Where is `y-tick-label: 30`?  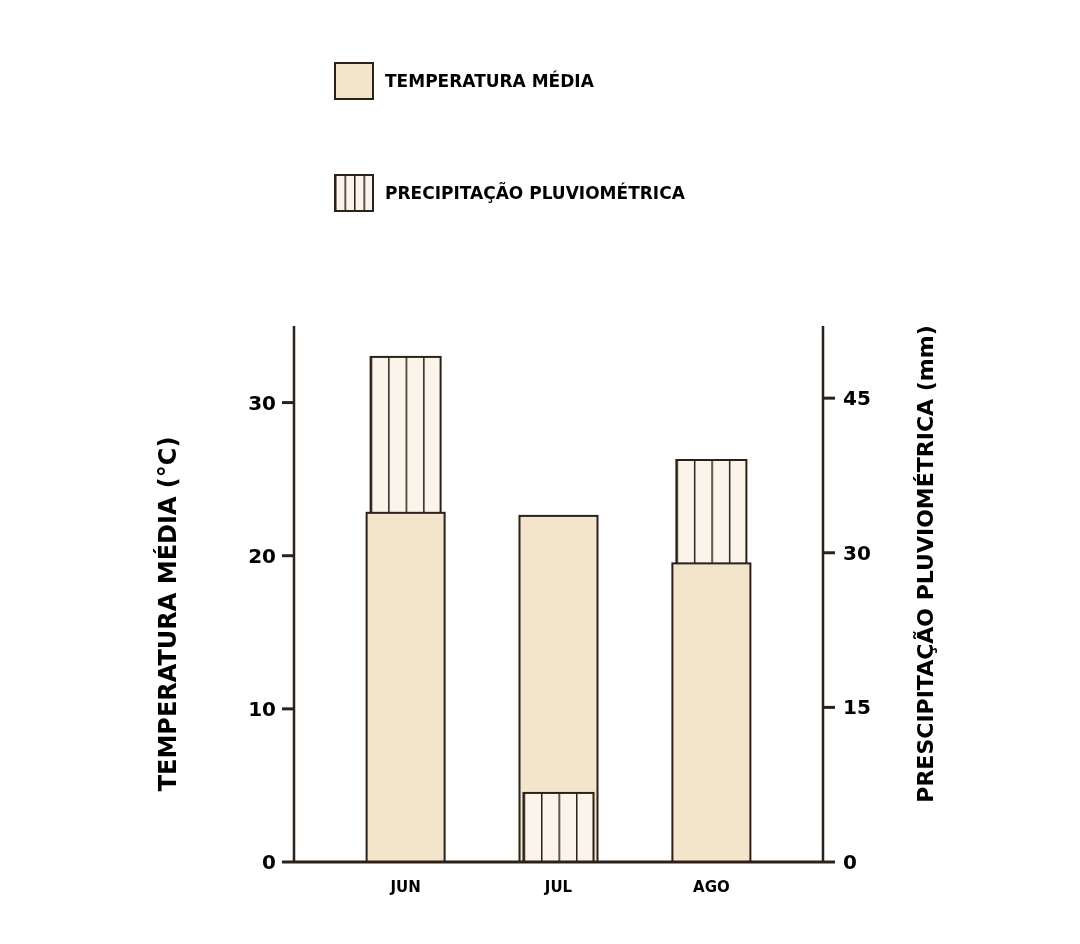
y-tick-label: 30 is located at coordinates (262, 402).